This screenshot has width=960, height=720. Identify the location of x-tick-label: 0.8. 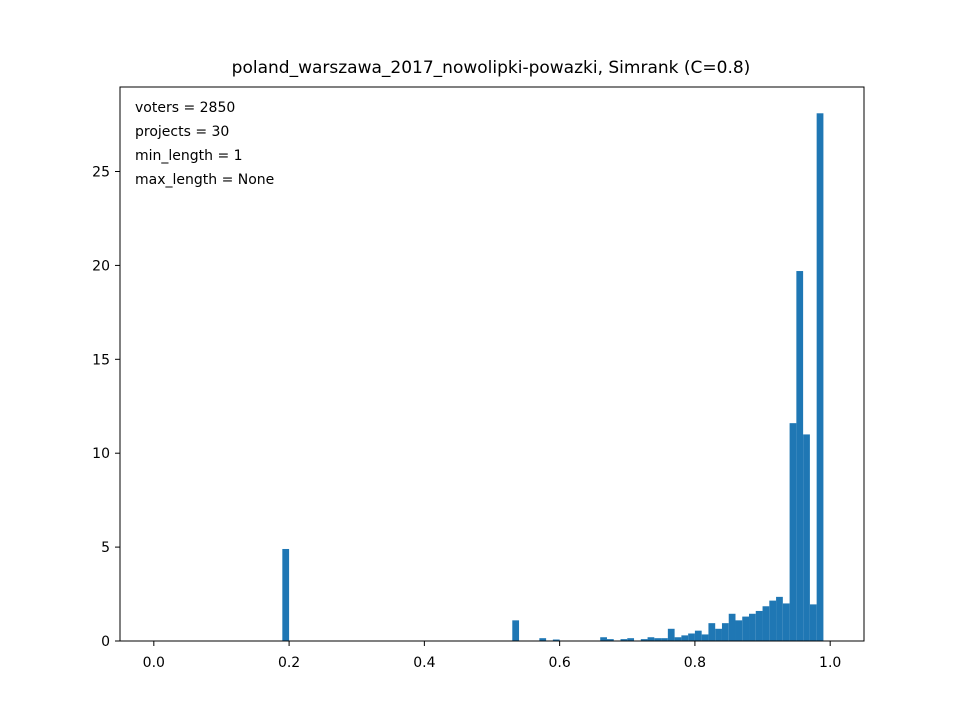
(695, 663).